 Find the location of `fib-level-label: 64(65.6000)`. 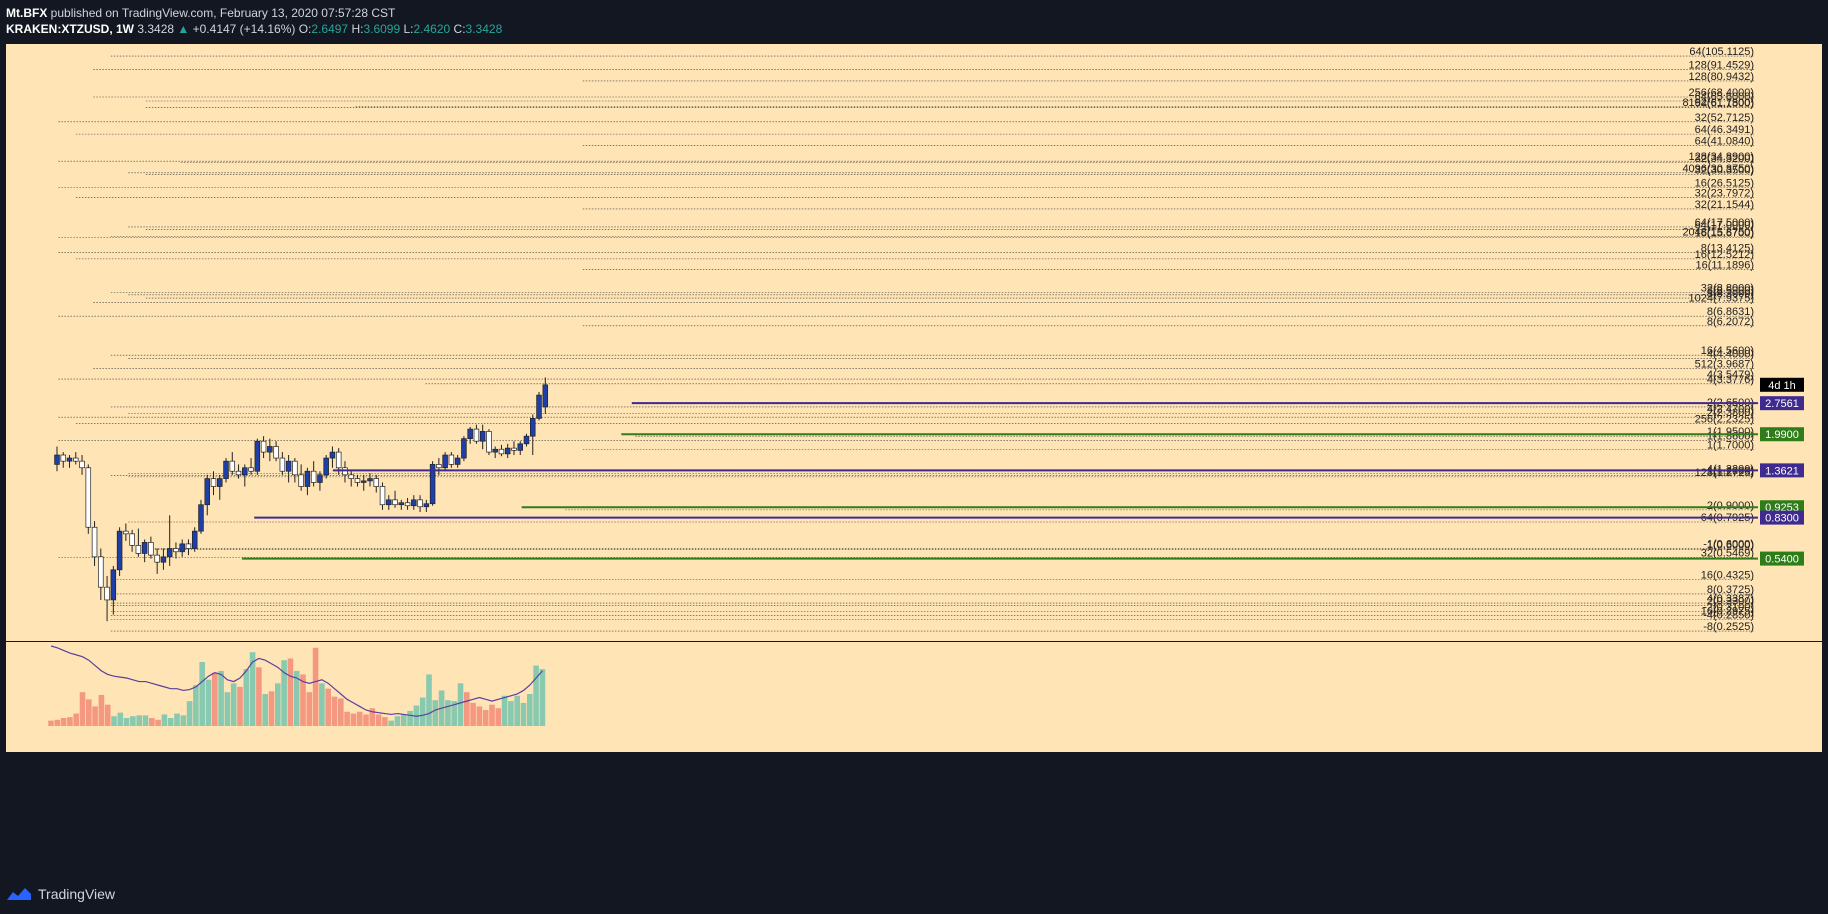

fib-level-label: 64(65.6000) is located at coordinates (1724, 97).